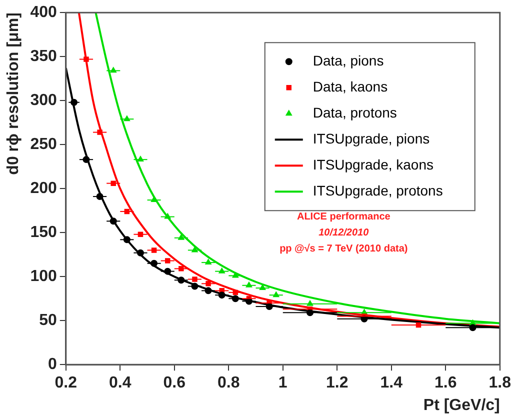 The height and width of the screenshot is (415, 514). Describe the element at coordinates (337, 383) in the screenshot. I see `x-tick-label: 1.2` at that location.